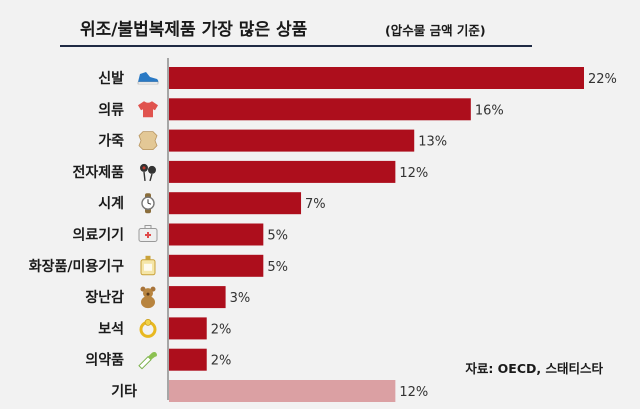 Image resolution: width=640 pixels, height=409 pixels. Describe the element at coordinates (376, 78) in the screenshot. I see `bar-신발` at that location.